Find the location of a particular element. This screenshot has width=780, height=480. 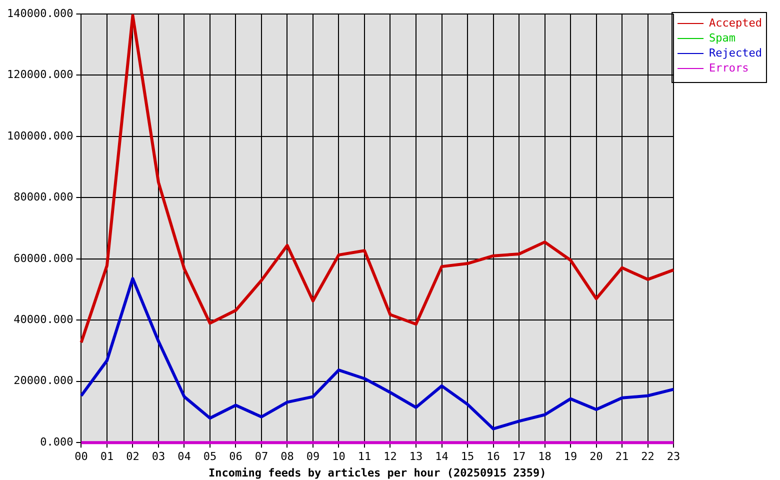

y-tick-label: 40000.000 is located at coordinates (44, 319).